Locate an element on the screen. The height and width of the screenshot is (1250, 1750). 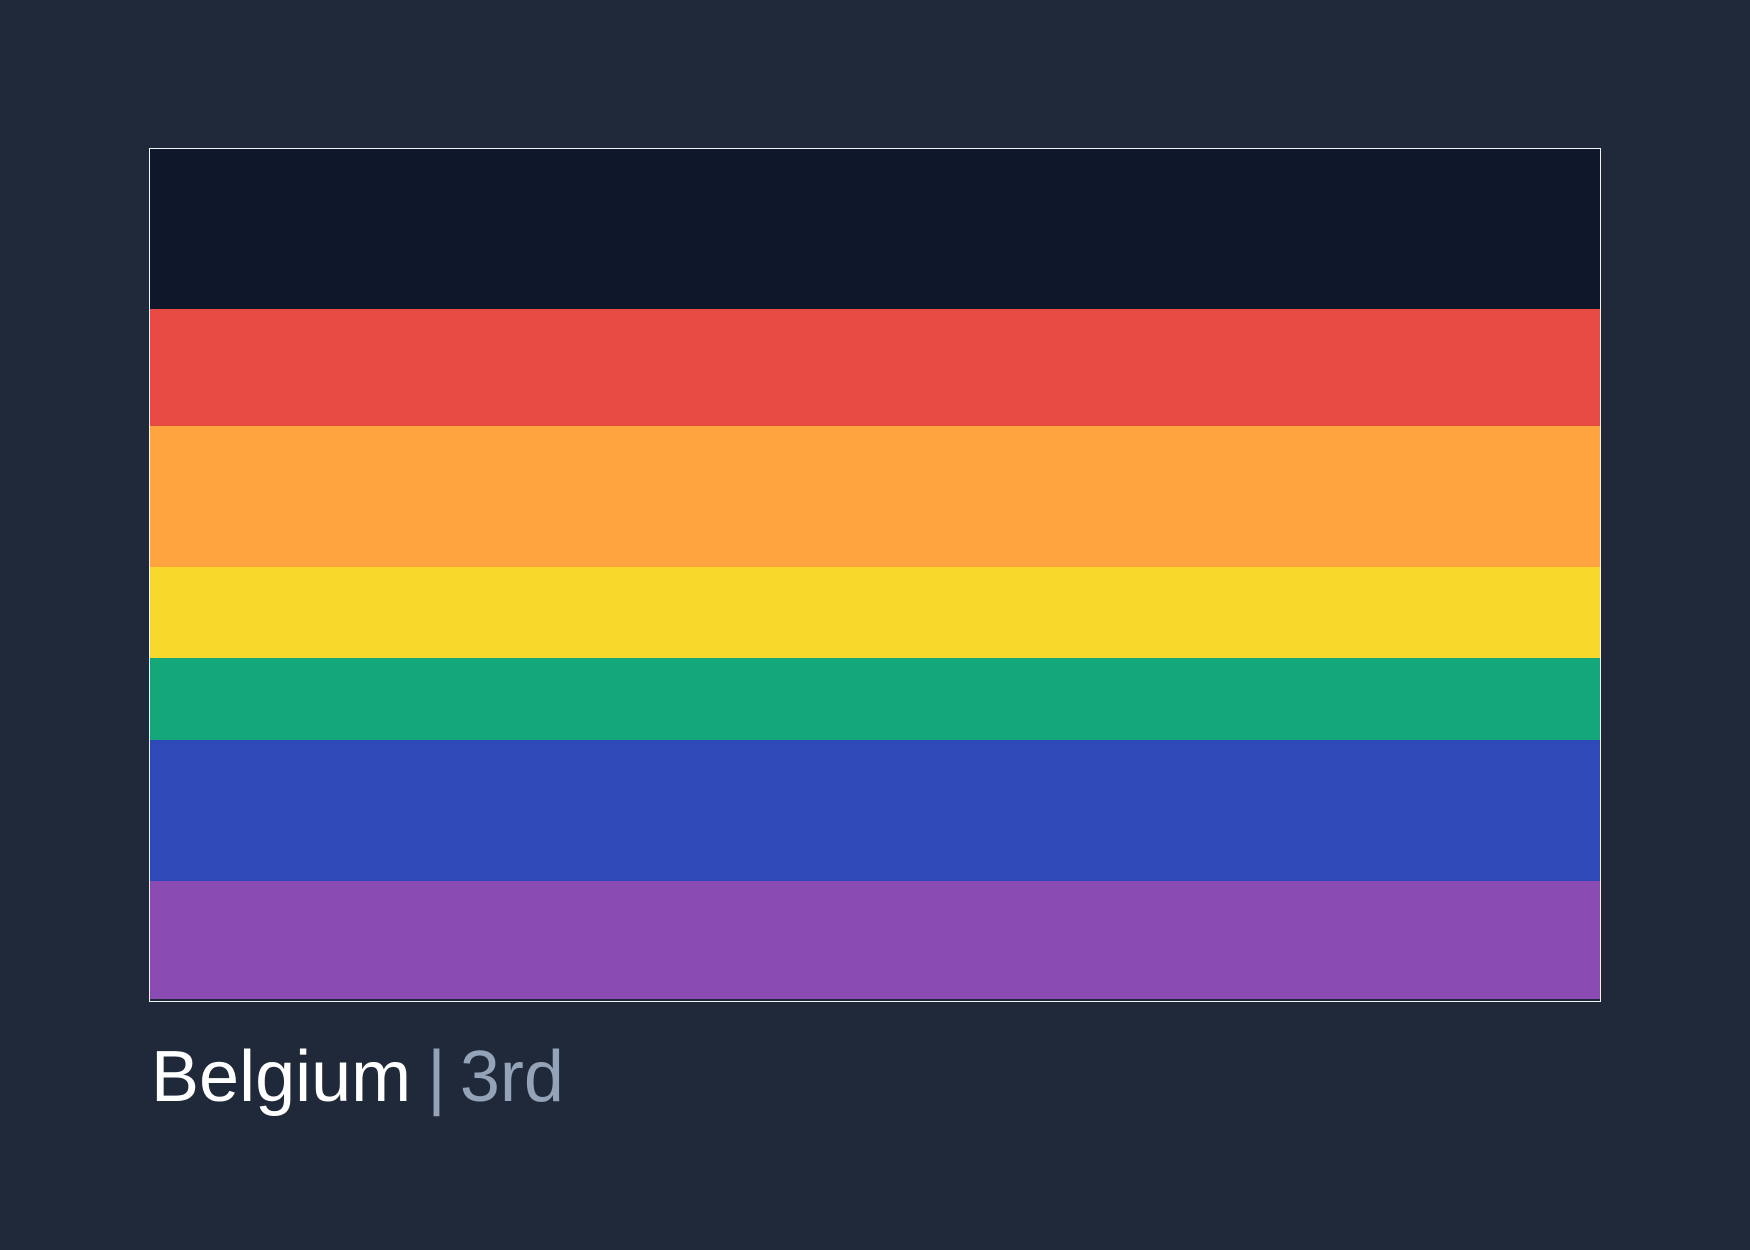
flag-stripe-purple is located at coordinates (875, 940).